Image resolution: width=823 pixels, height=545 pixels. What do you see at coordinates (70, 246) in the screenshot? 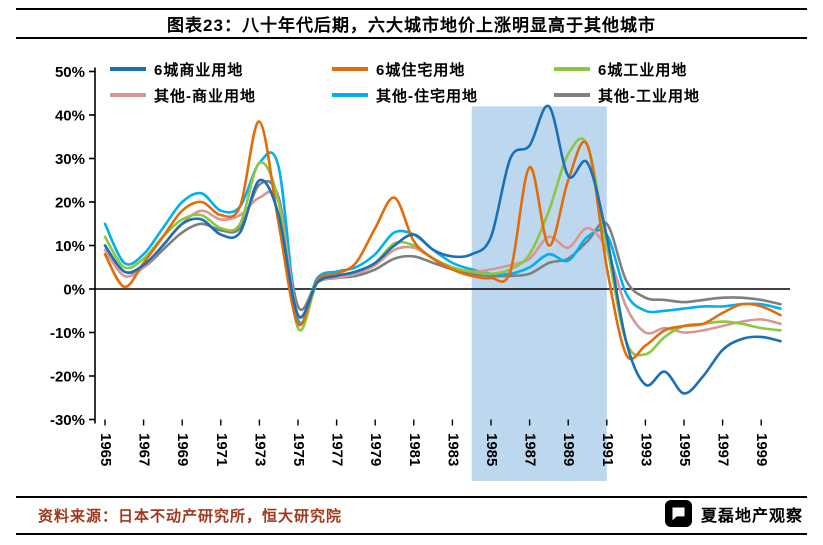
I see `y-axis-label: 10%` at bounding box center [70, 246].